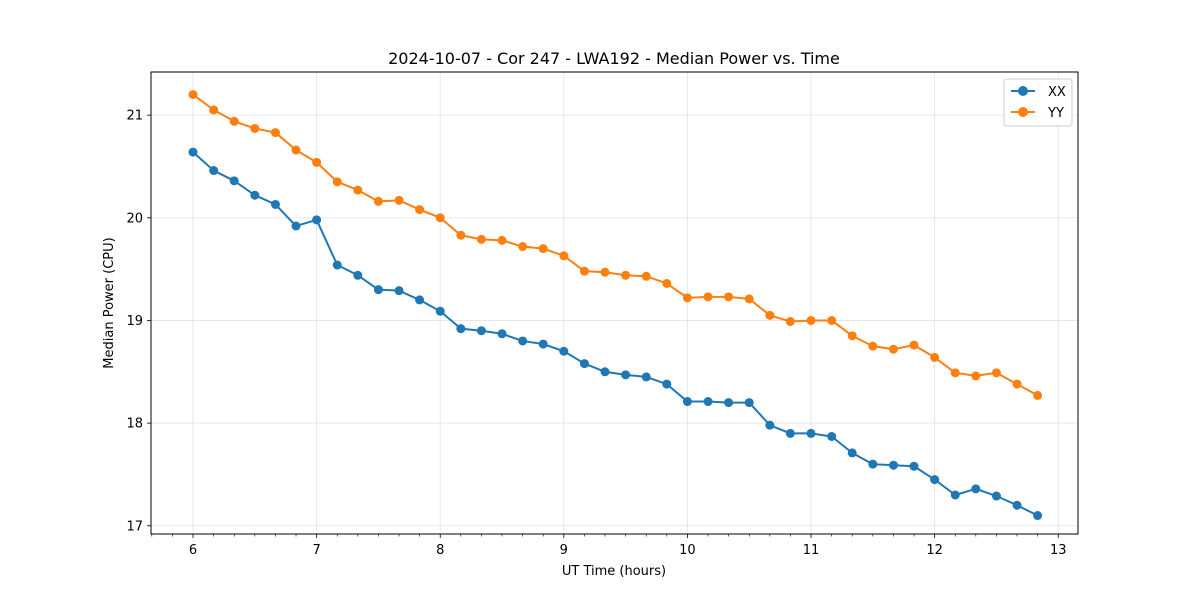 The height and width of the screenshot is (600, 1200). Describe the element at coordinates (134, 424) in the screenshot. I see `y-tick-label: 18` at that location.